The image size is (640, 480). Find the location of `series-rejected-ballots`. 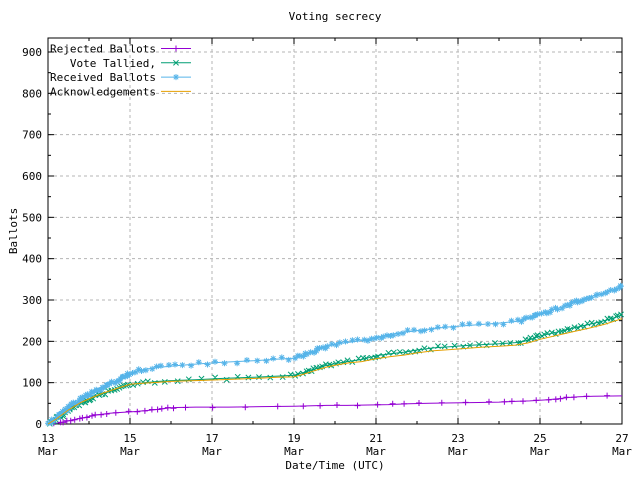

series-rejected-ballots is located at coordinates (336, 409).